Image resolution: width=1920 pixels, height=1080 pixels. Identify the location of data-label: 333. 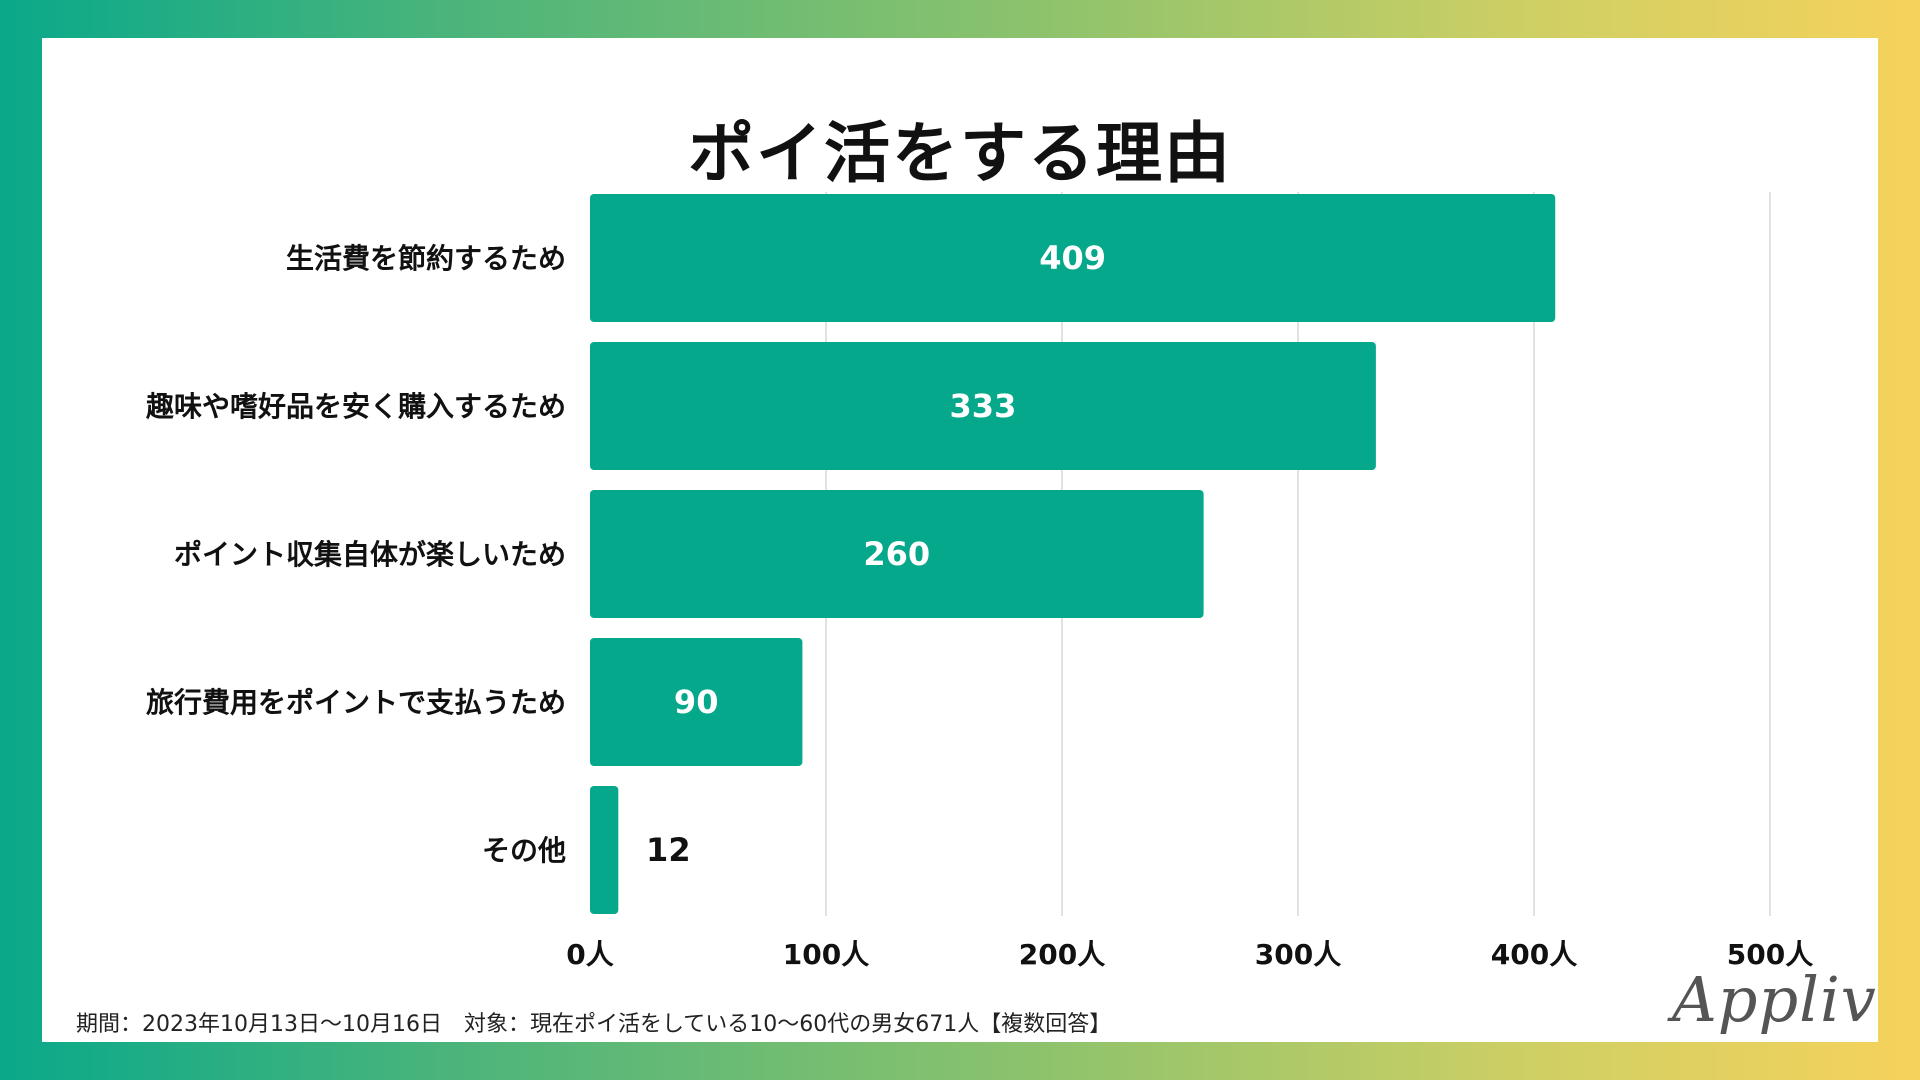
(983, 406).